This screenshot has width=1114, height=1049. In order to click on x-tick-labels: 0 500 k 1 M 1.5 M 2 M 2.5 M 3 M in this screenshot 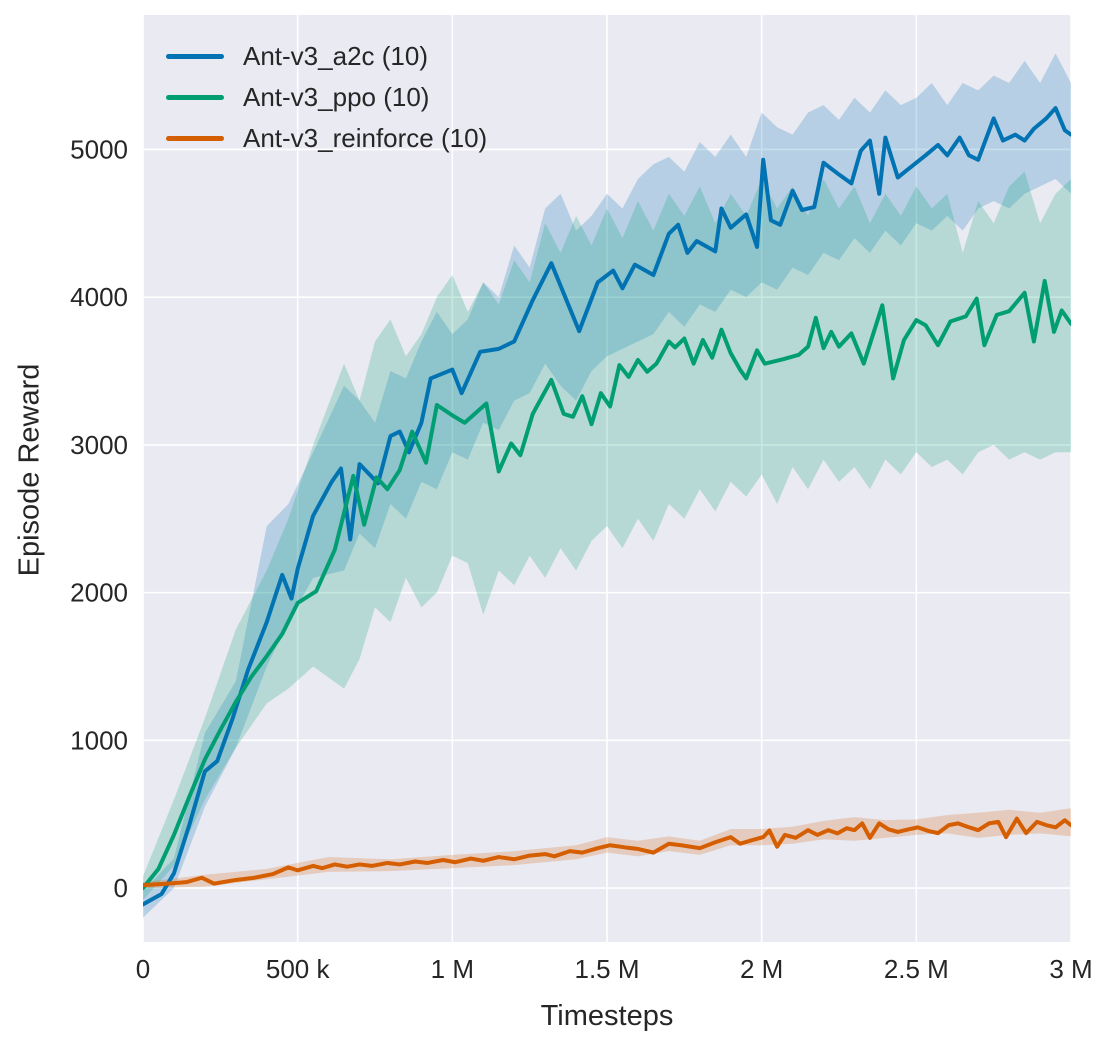, I will do `click(614, 969)`.